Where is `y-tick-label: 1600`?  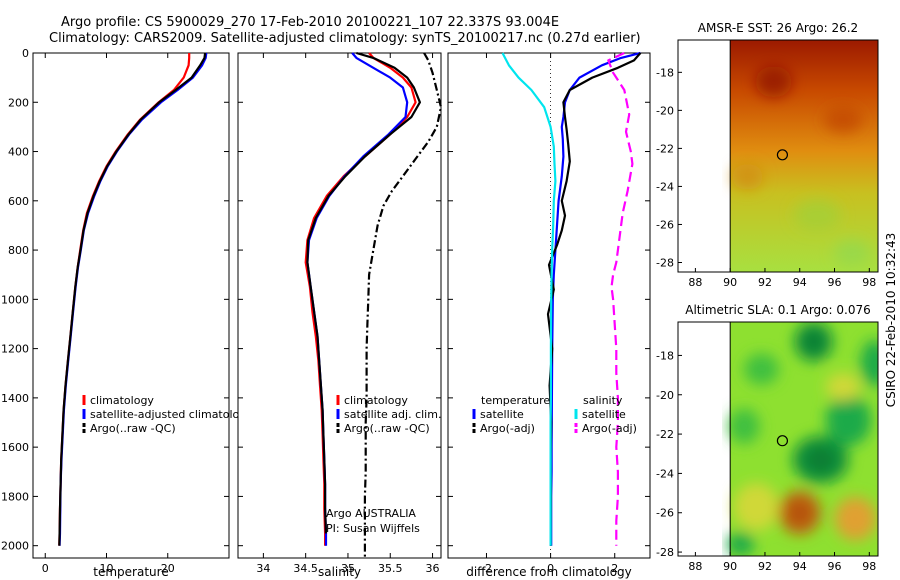 y-tick-label: 1600 is located at coordinates (15, 447).